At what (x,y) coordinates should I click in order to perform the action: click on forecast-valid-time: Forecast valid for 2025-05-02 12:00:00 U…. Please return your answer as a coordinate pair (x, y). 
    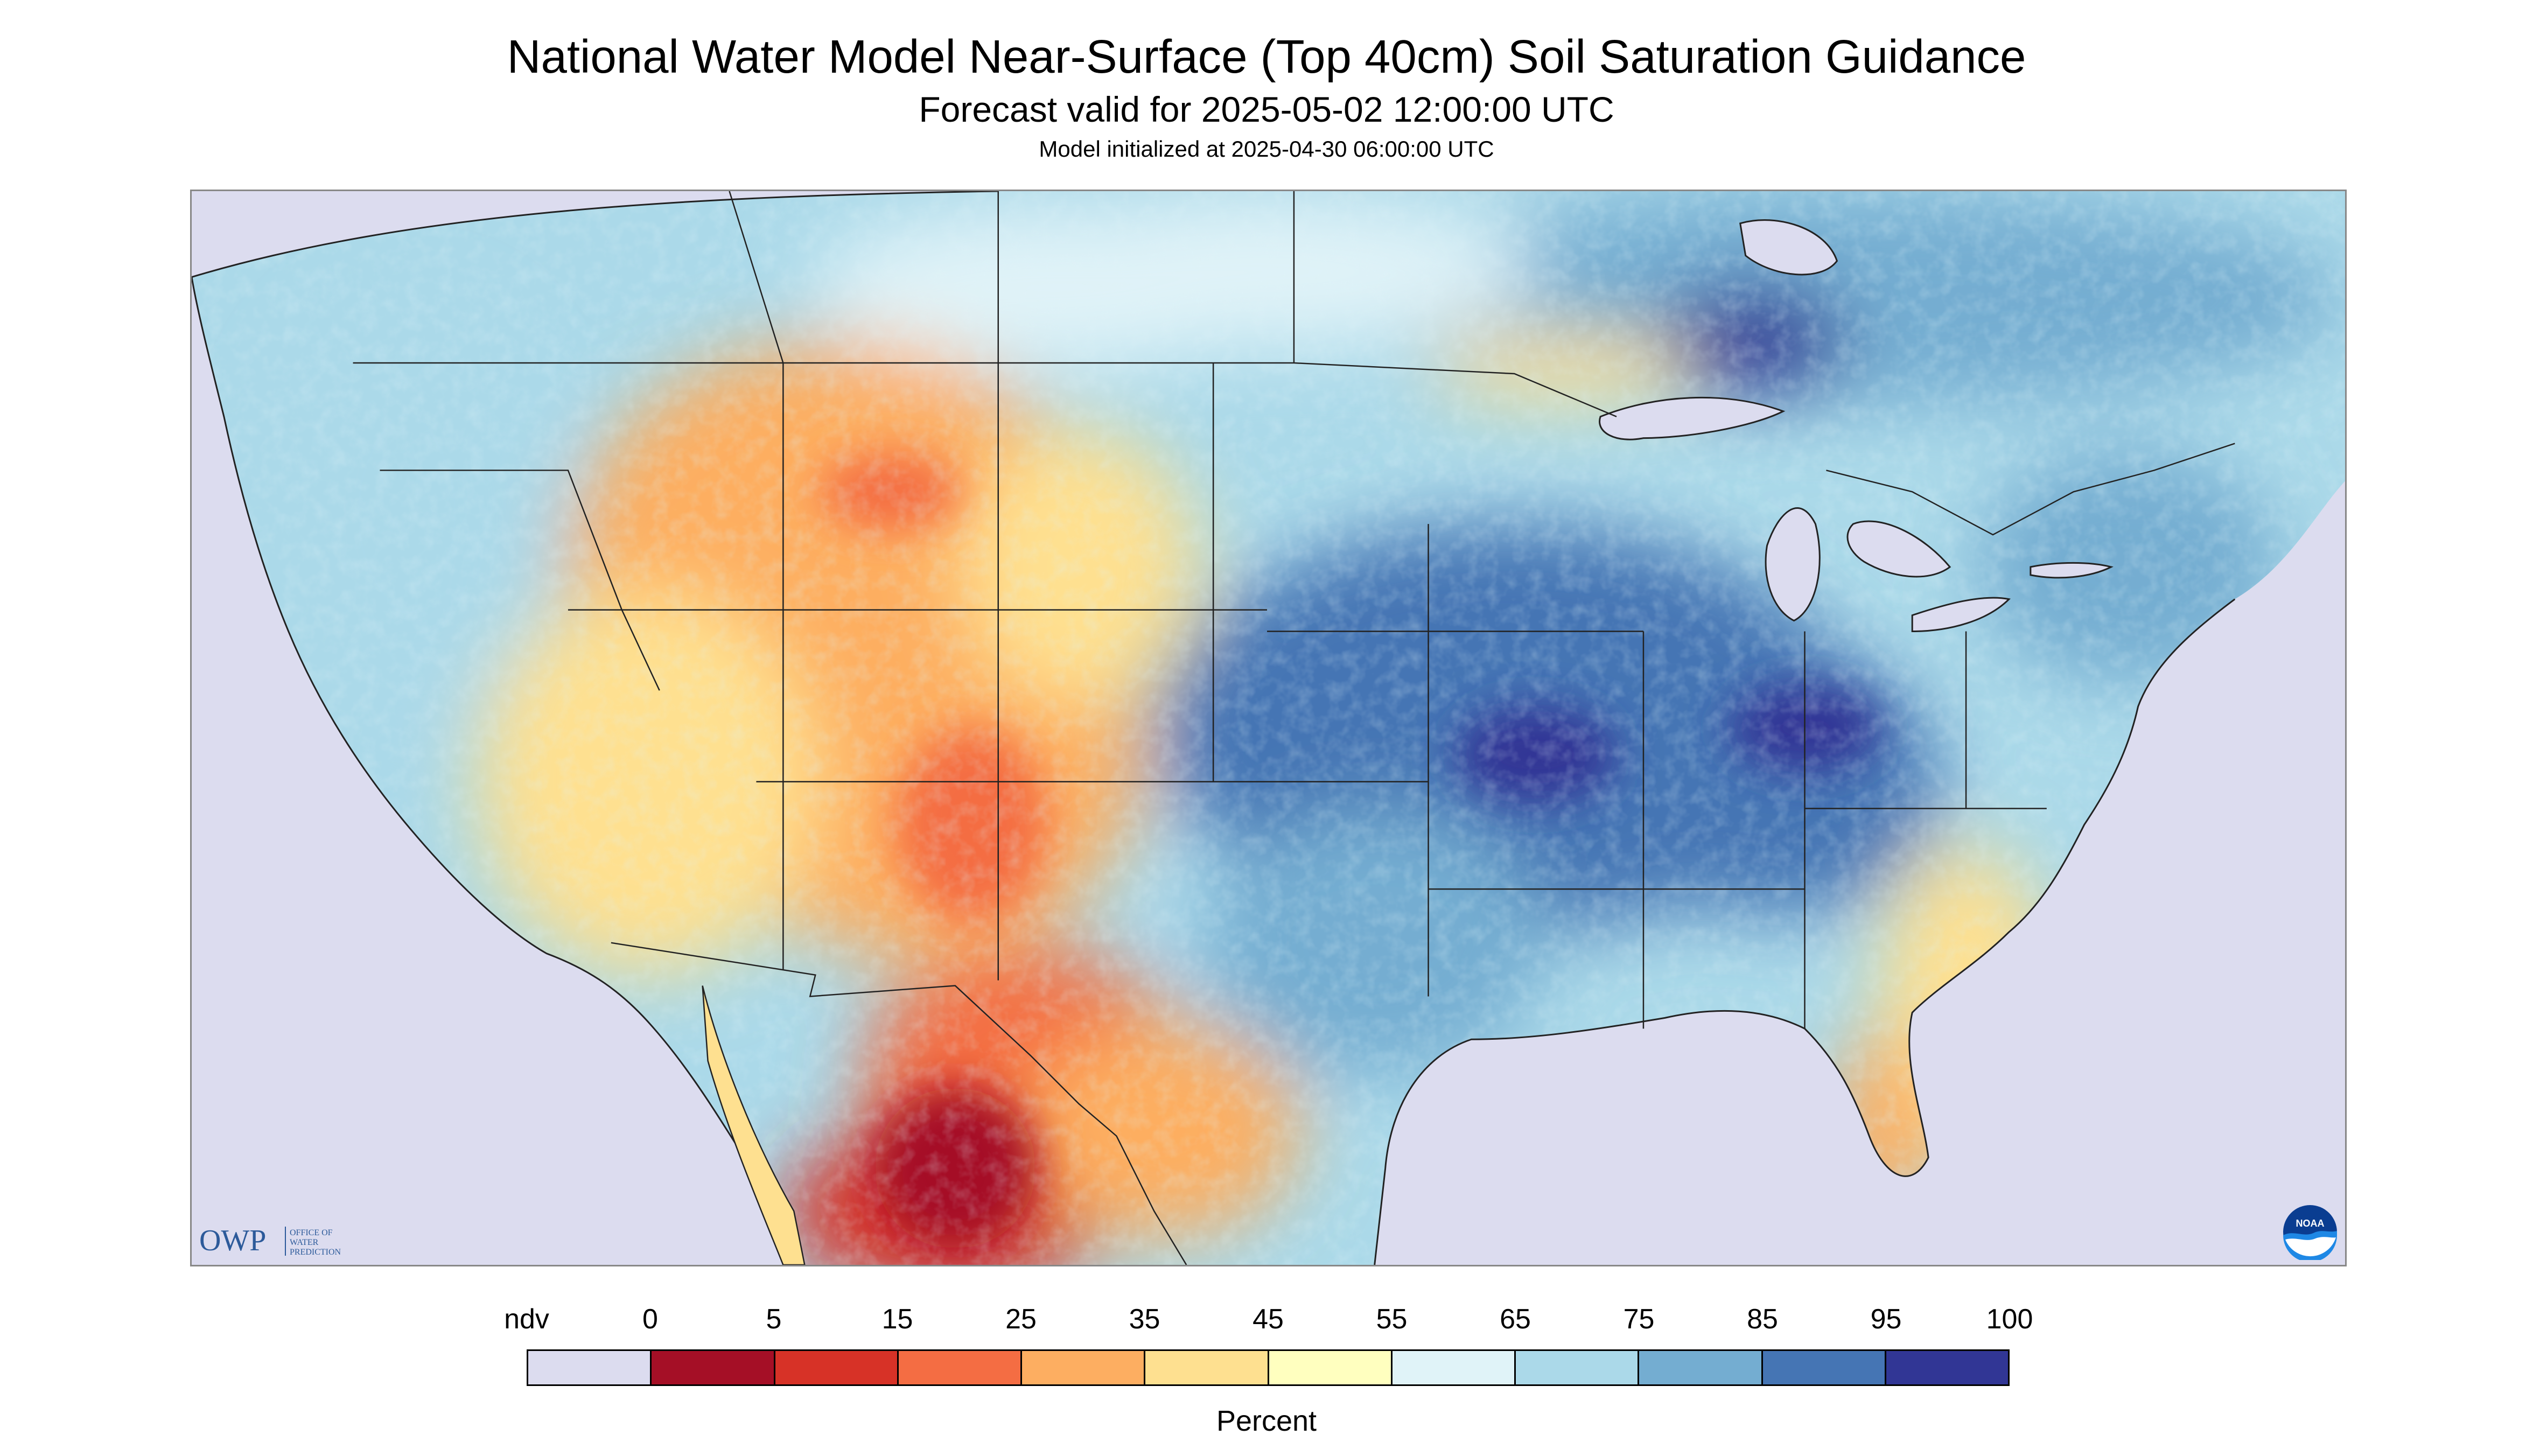
    Looking at the image, I should click on (1266, 109).